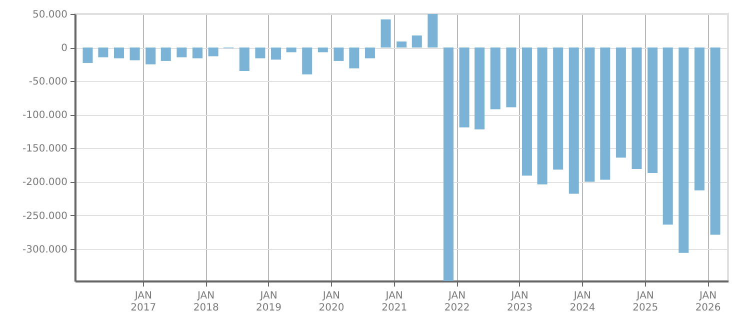 The height and width of the screenshot is (313, 751). Describe the element at coordinates (395, 301) in the screenshot. I see `x-tick-label: JAN 2021` at that location.